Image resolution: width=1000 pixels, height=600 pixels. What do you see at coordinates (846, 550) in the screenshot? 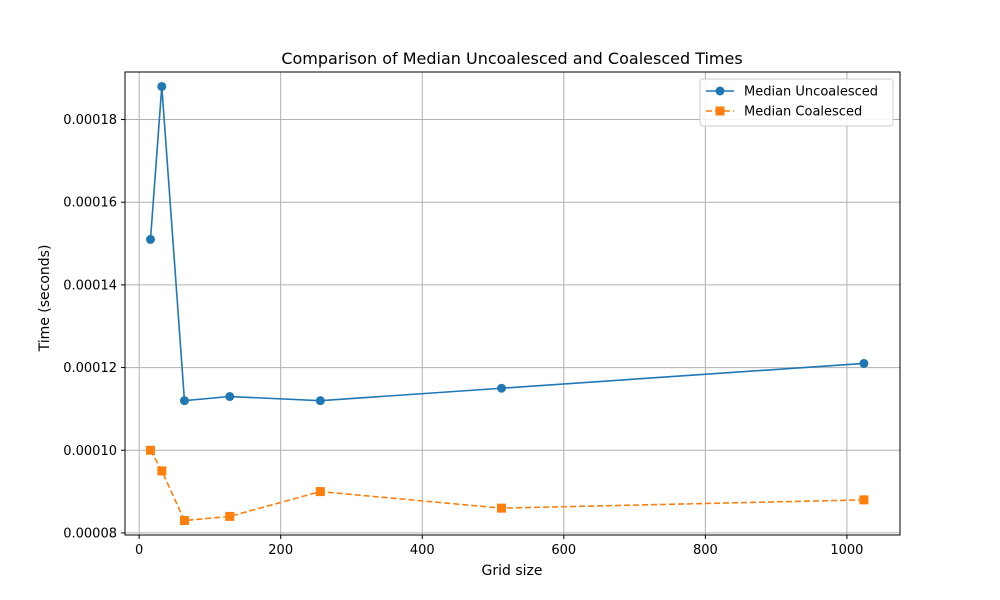
I see `x-tick-label: 1000` at bounding box center [846, 550].